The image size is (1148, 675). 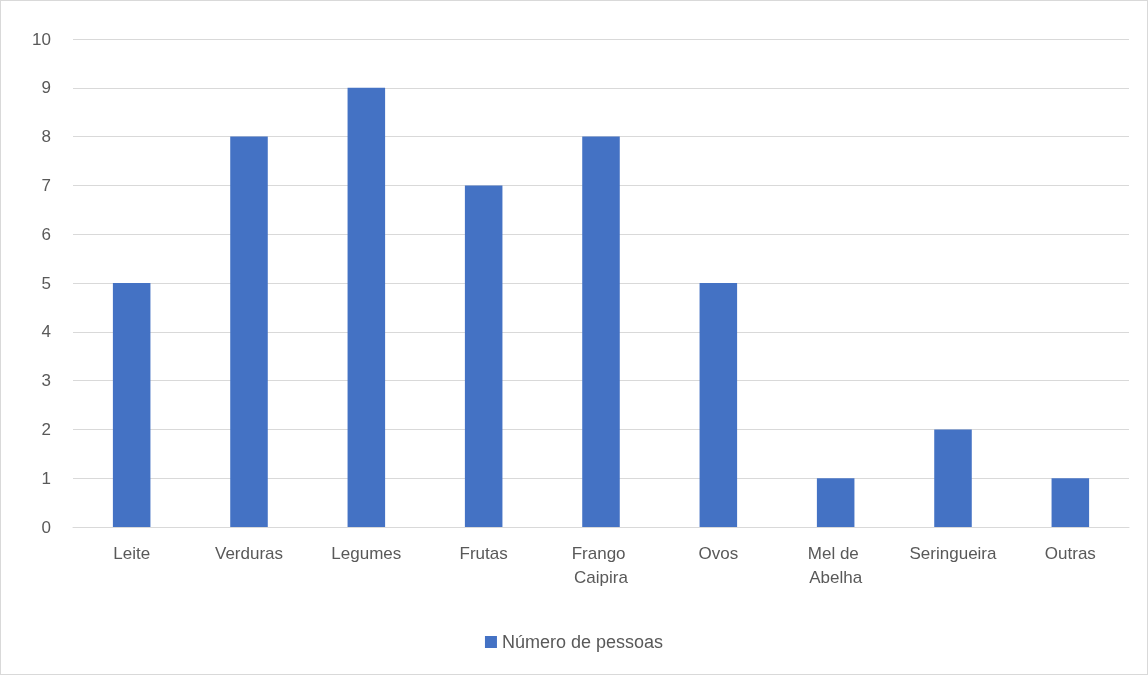 What do you see at coordinates (46, 332) in the screenshot?
I see `y-tick-label: 4` at bounding box center [46, 332].